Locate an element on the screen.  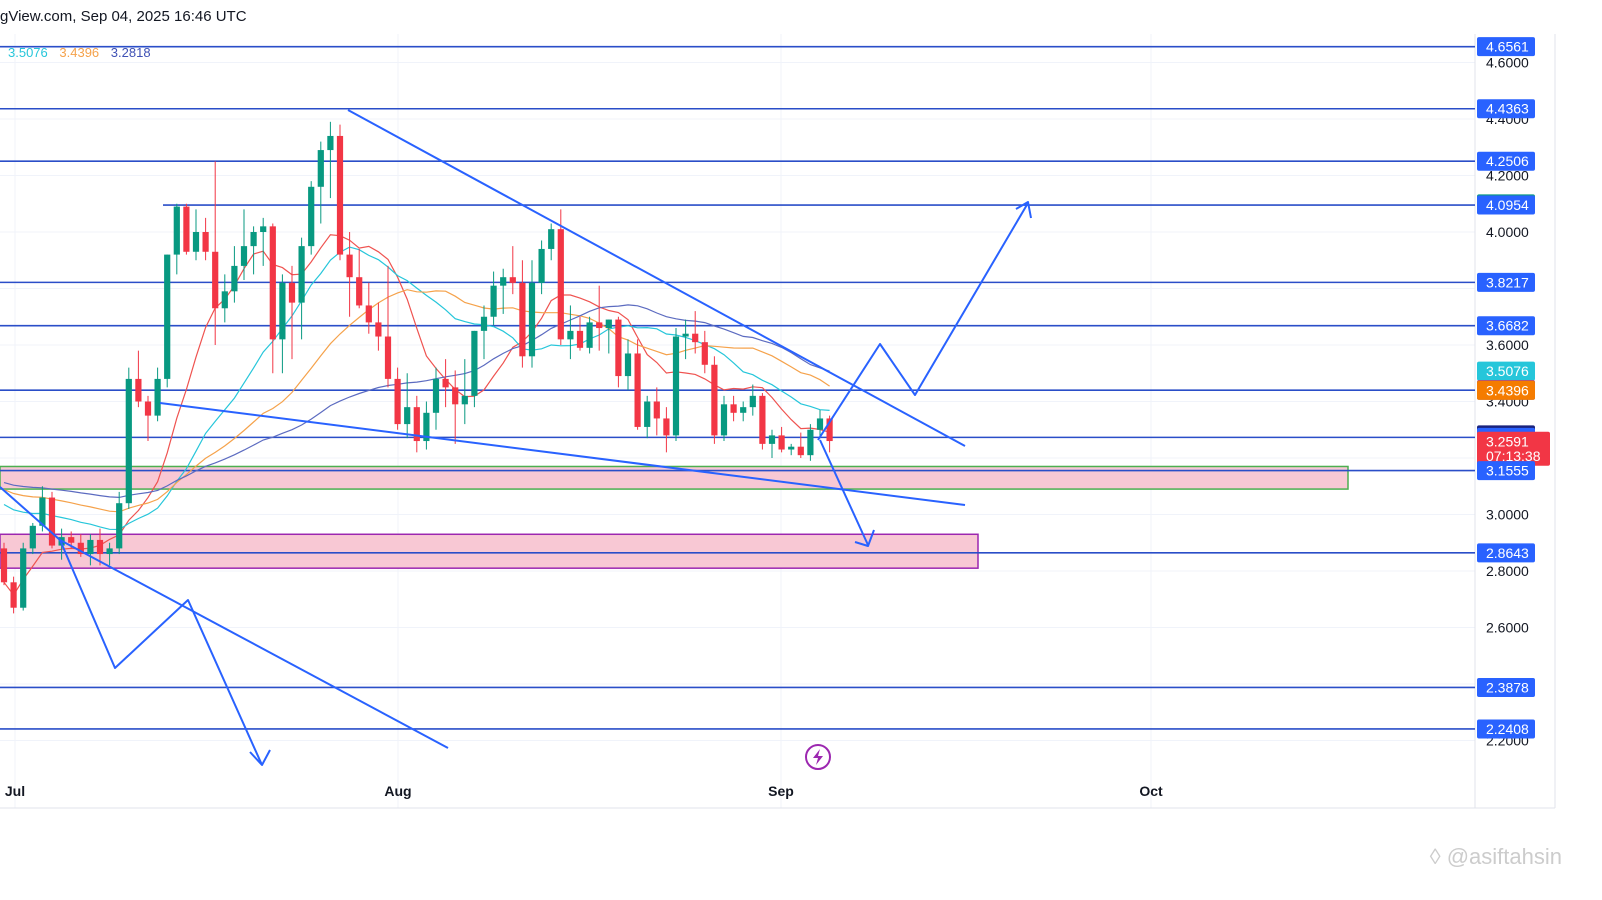
watermark: ◊ @asiftahsin is located at coordinates (1496, 857).